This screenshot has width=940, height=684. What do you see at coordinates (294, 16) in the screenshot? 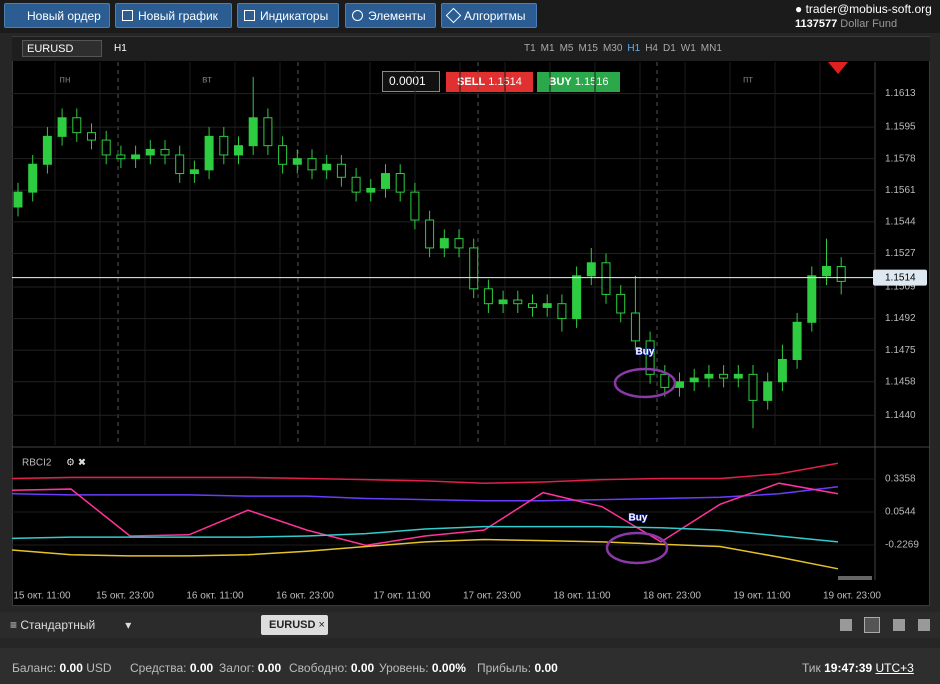
I see `button-label: Индикаторы` at bounding box center [294, 16].